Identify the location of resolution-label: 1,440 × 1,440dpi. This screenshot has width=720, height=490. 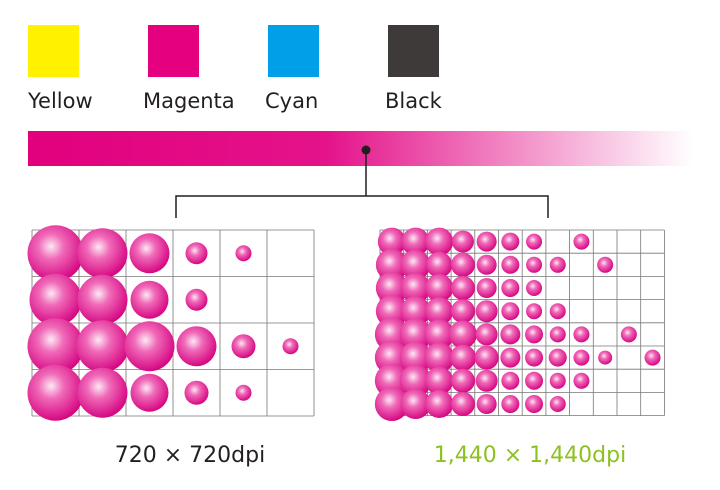
(530, 455).